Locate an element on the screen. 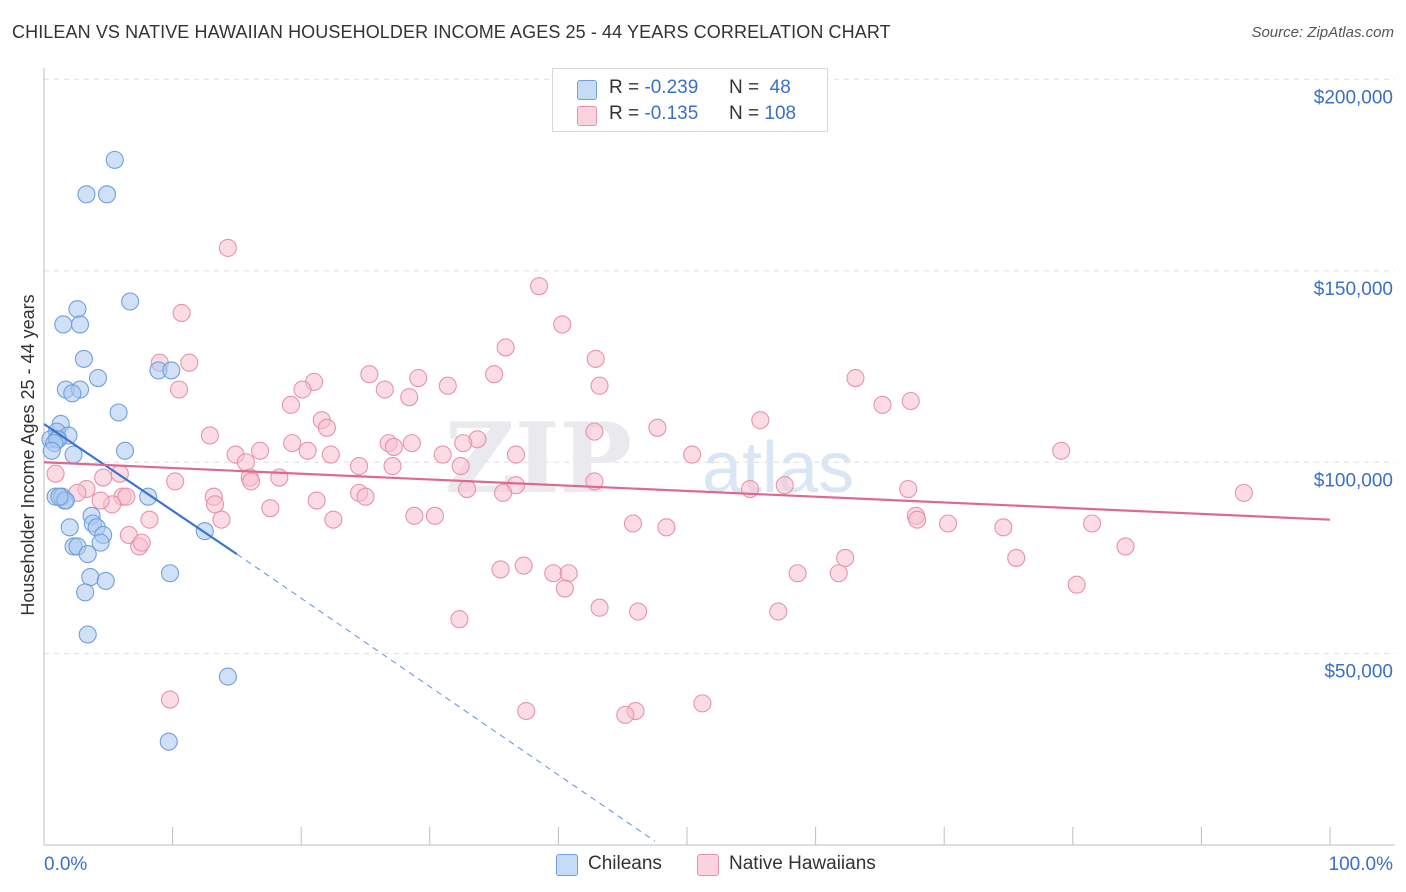  n-label: N = is located at coordinates (744, 113).